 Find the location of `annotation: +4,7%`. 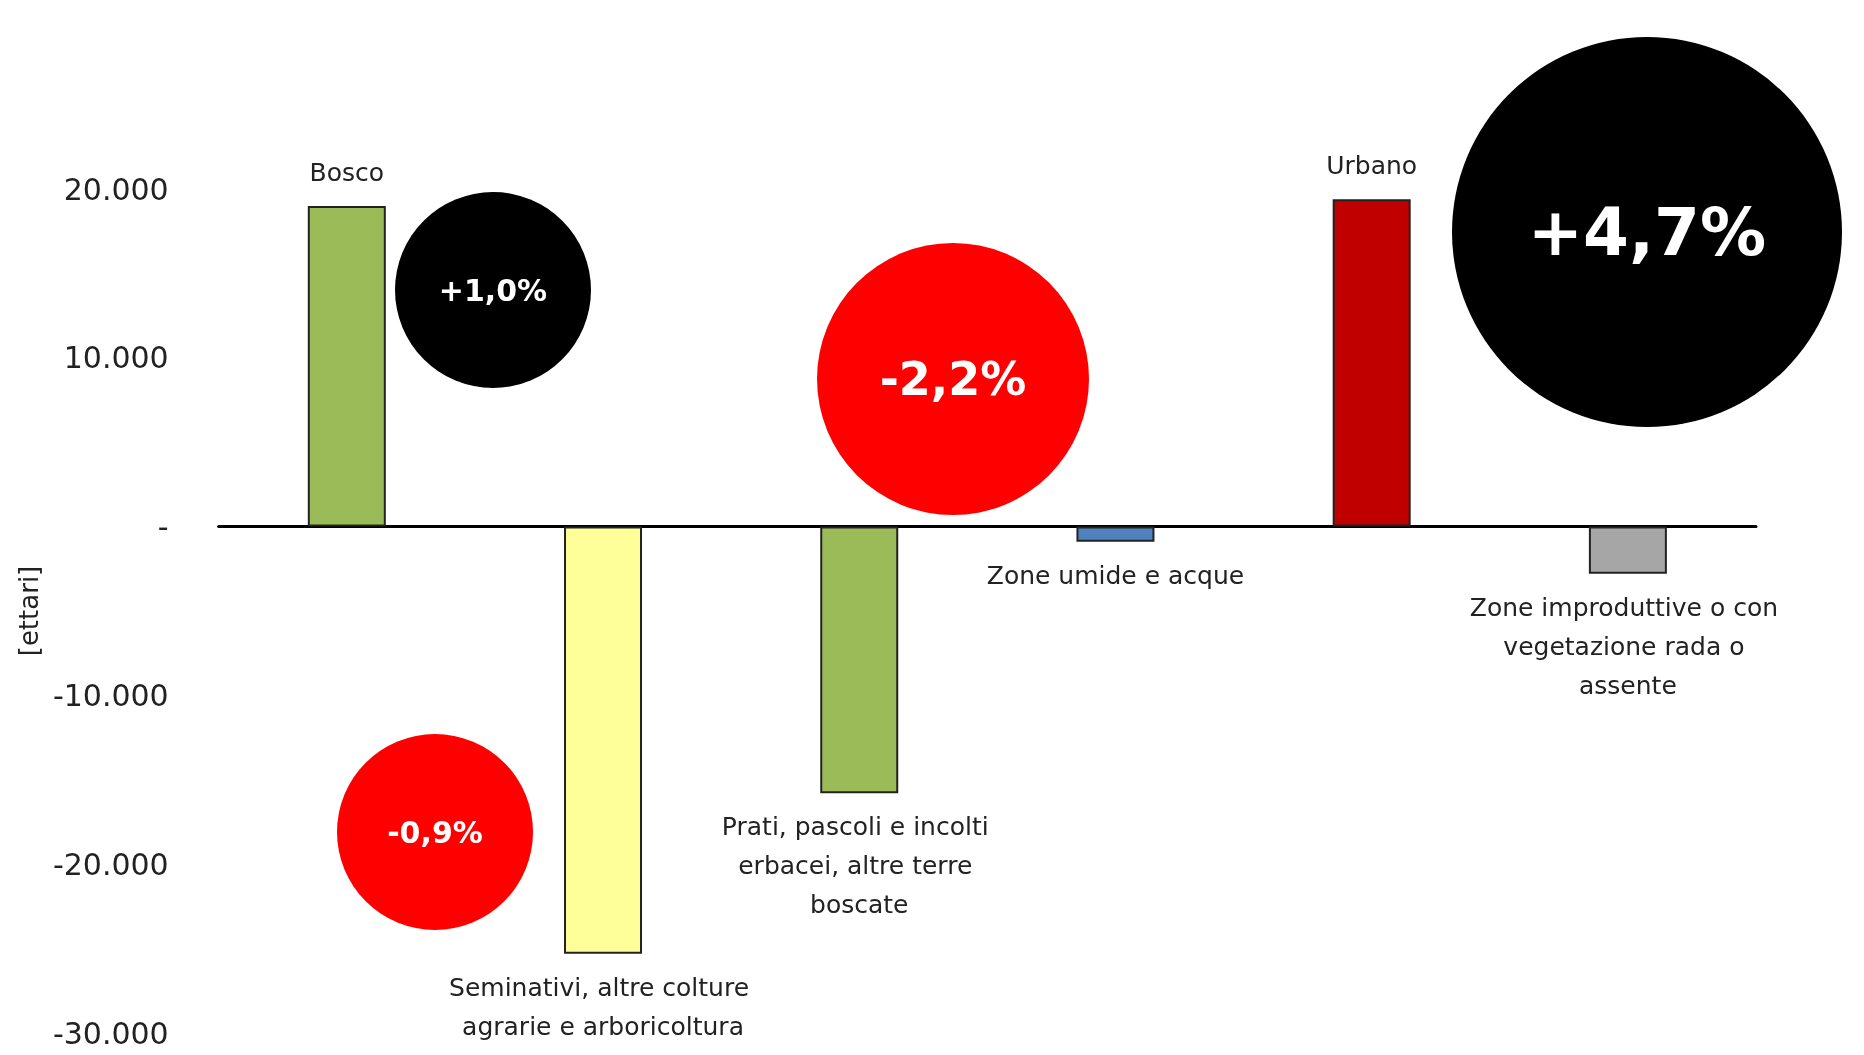

annotation: +4,7% is located at coordinates (1647, 232).